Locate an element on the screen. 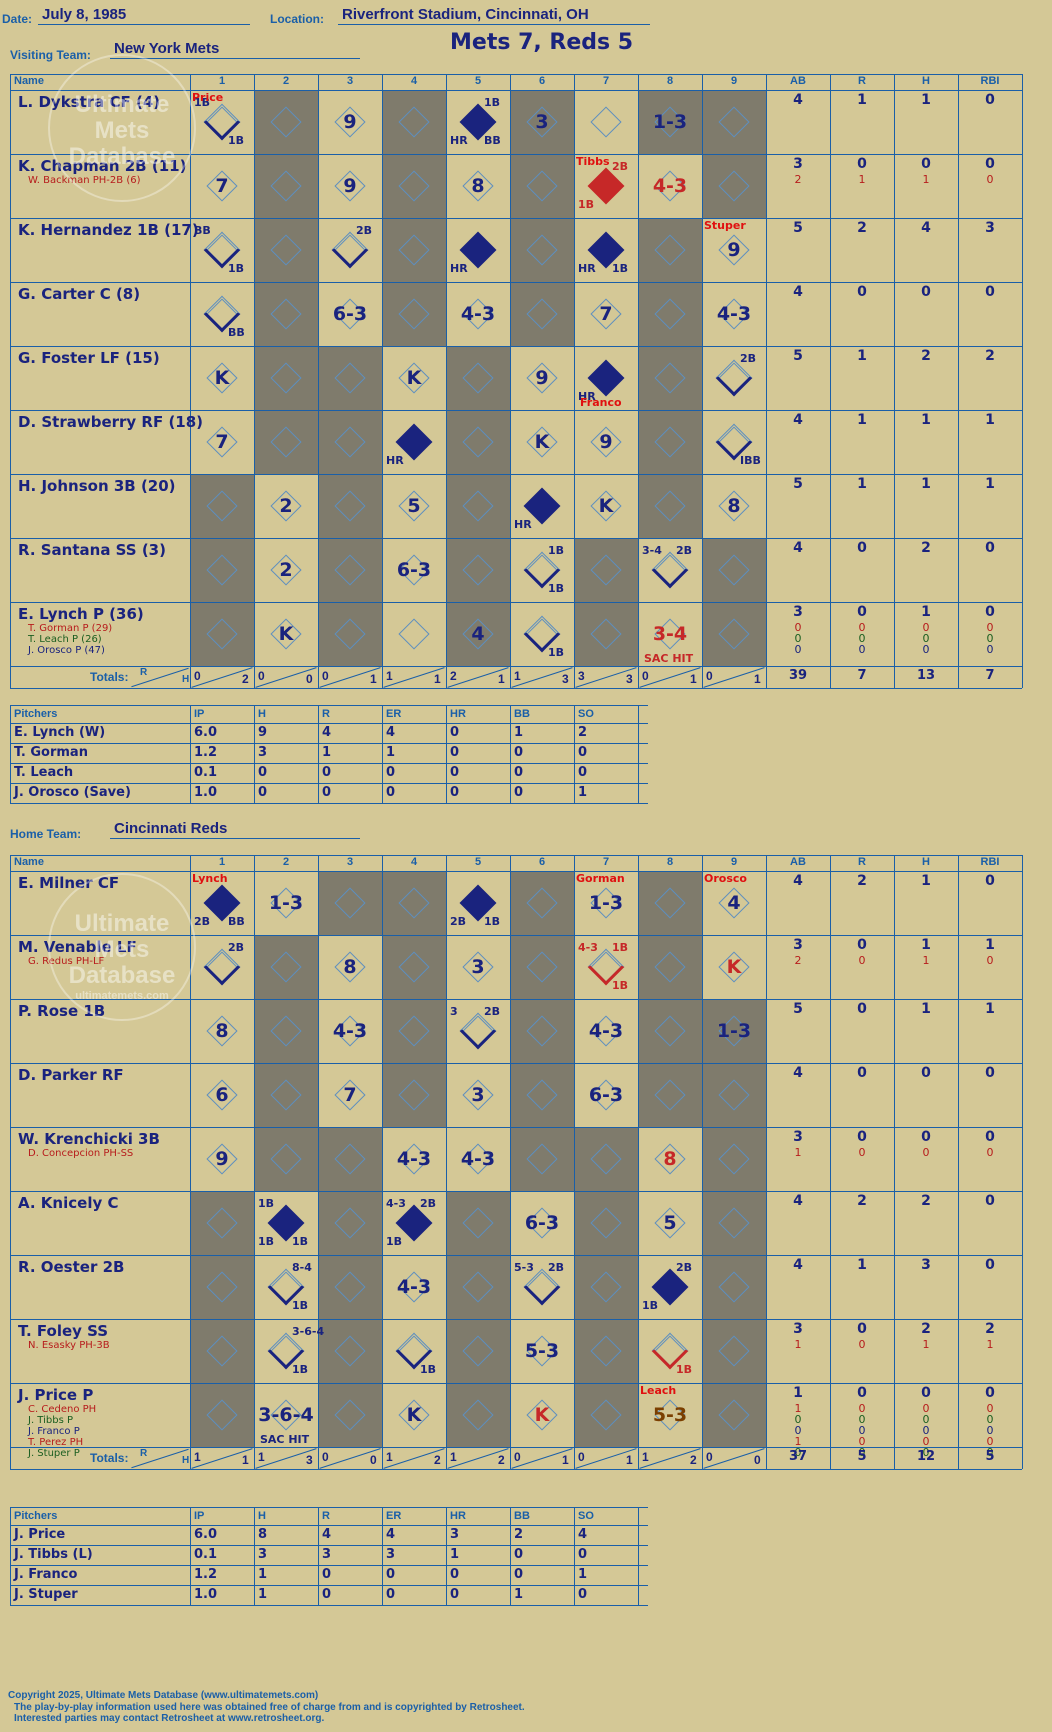 The image size is (1052, 1732). player-name: T. Foley SS is located at coordinates (63, 1331).